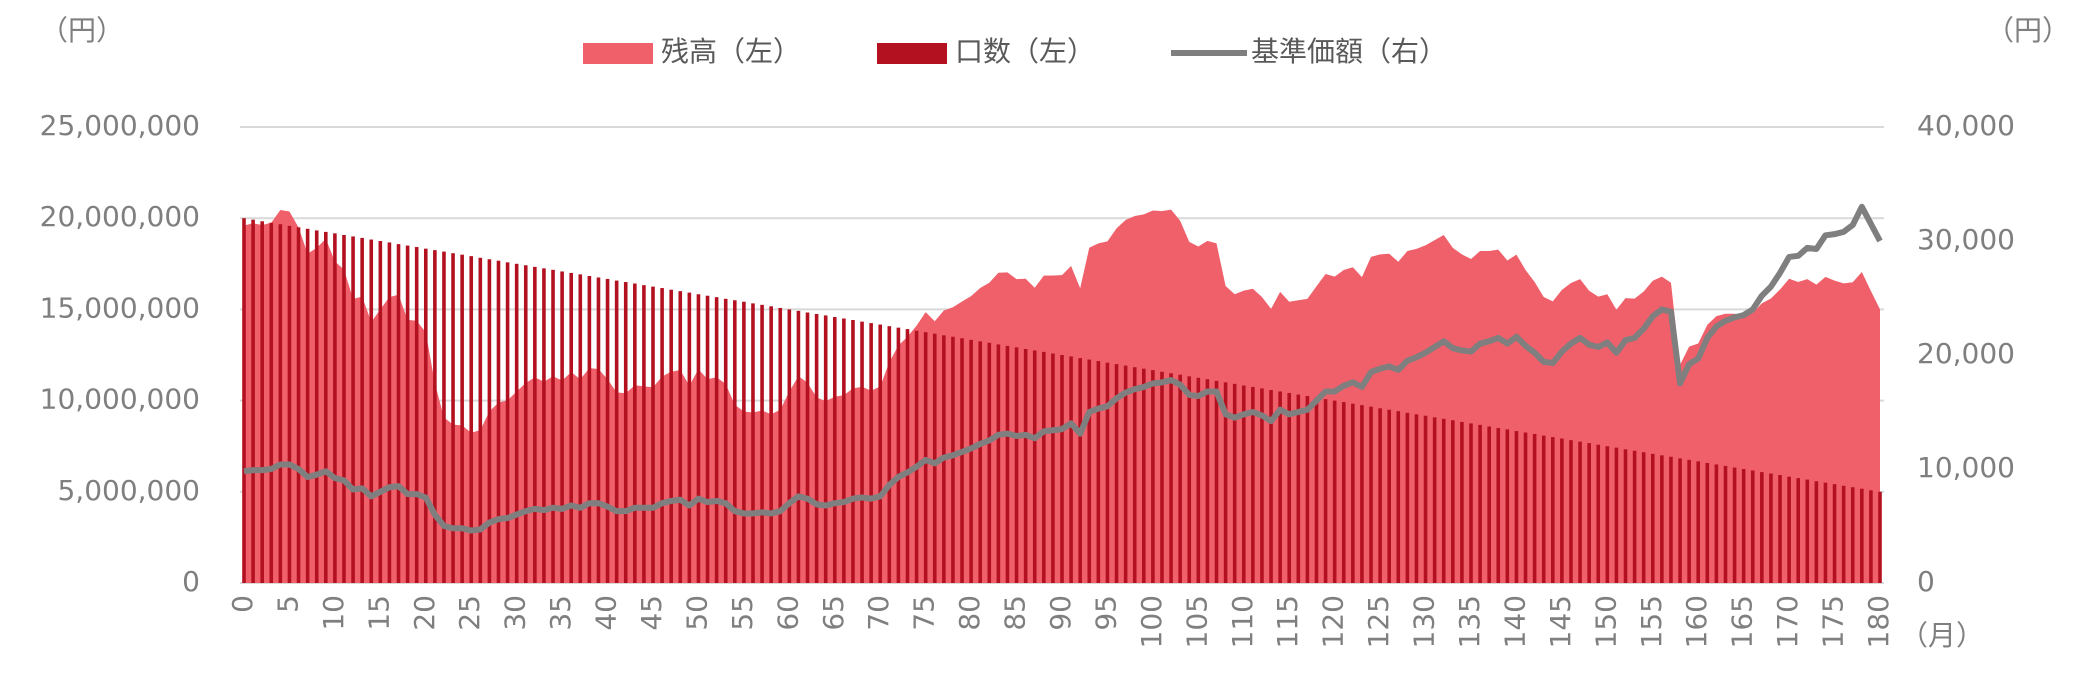 Image resolution: width=2080 pixels, height=692 pixels. I want to click on legend-swatch, so click(912, 53).